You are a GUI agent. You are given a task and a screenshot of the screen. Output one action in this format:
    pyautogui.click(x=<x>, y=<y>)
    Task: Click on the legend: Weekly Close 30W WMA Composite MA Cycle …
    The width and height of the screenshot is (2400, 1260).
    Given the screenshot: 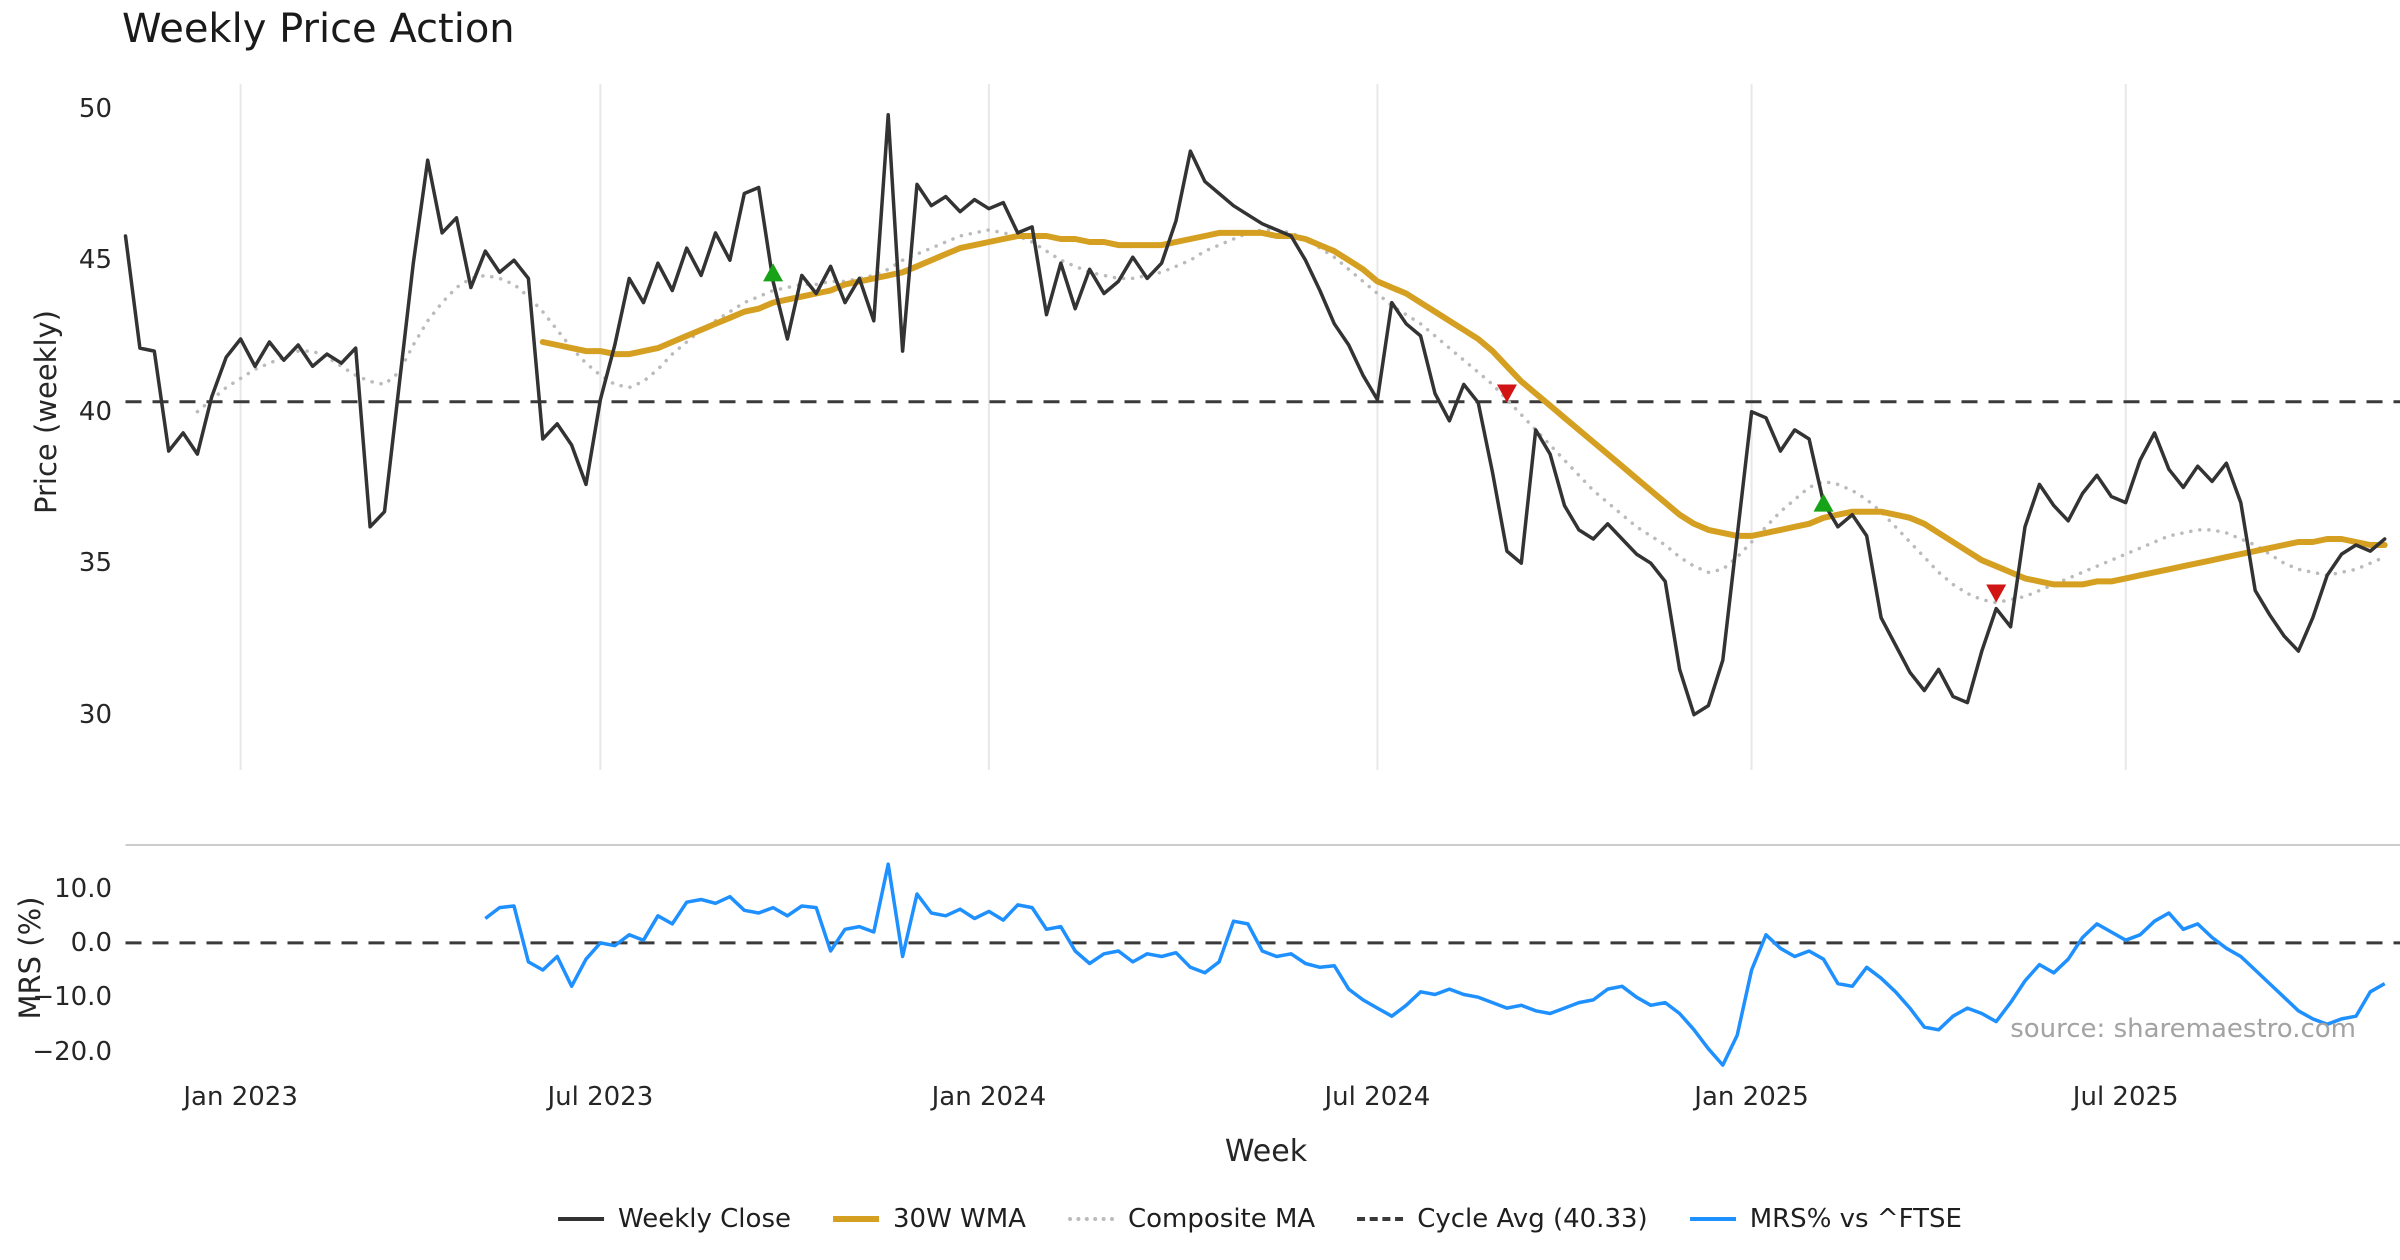 What is the action you would take?
    pyautogui.click(x=1260, y=1219)
    